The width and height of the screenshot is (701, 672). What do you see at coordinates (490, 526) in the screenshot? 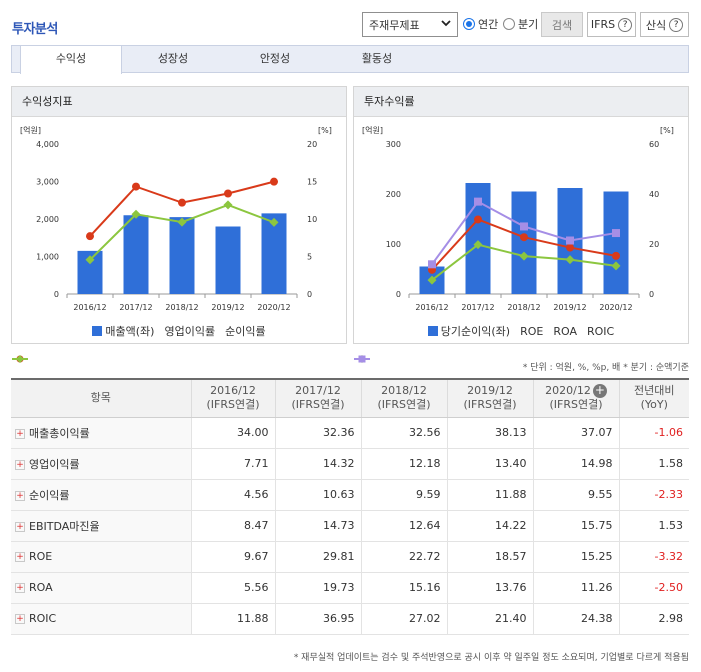
I see `value-cell: 14.22` at bounding box center [490, 526].